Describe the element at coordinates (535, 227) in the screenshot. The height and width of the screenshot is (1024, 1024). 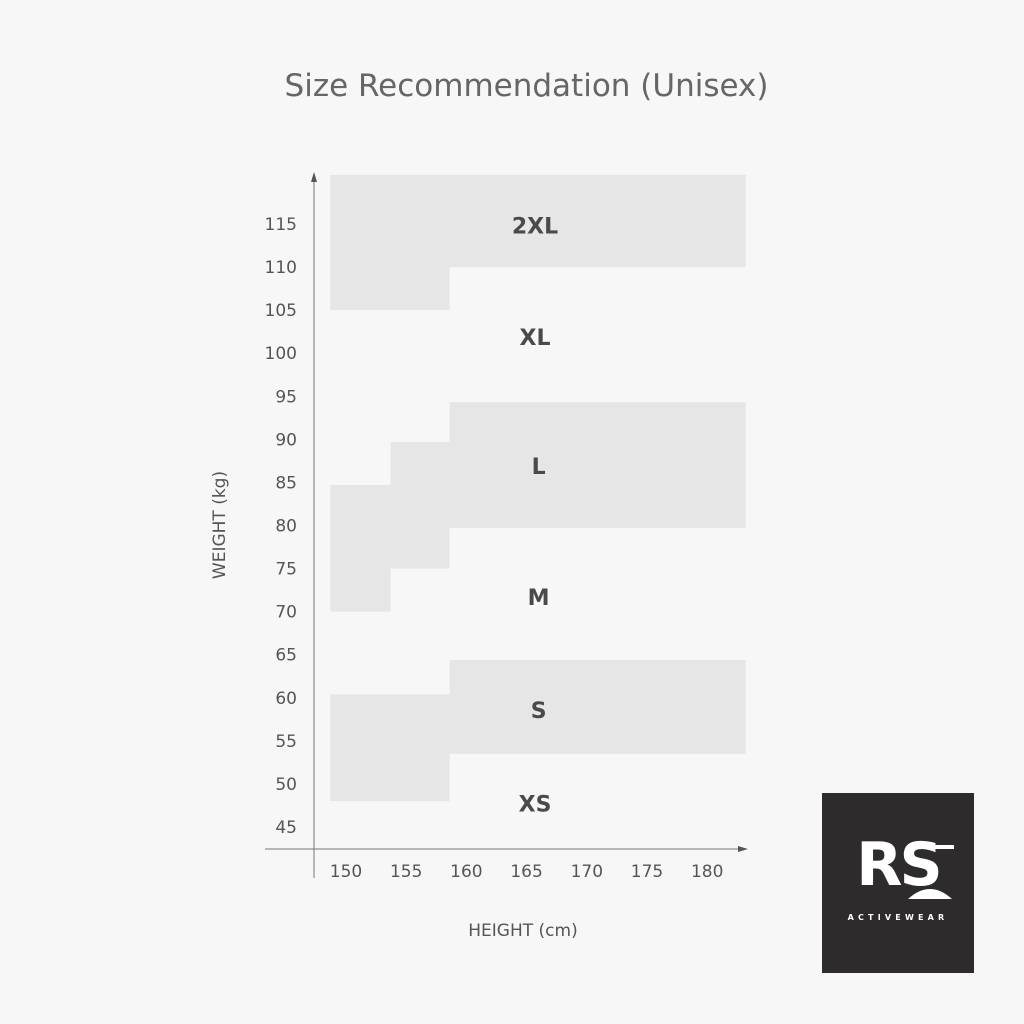
I see `size-label-2xl: 2XL` at that location.